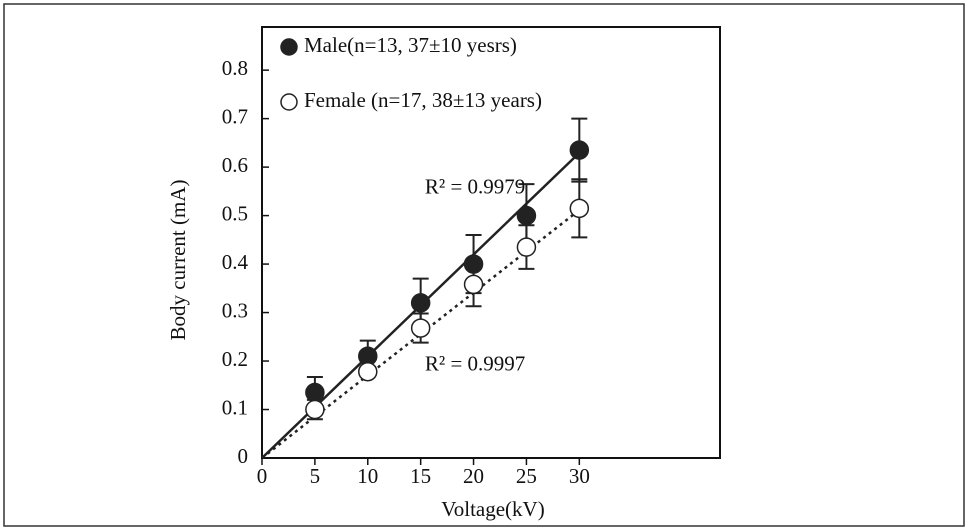  Describe the element at coordinates (262, 476) in the screenshot. I see `x-tick-label: 0` at that location.